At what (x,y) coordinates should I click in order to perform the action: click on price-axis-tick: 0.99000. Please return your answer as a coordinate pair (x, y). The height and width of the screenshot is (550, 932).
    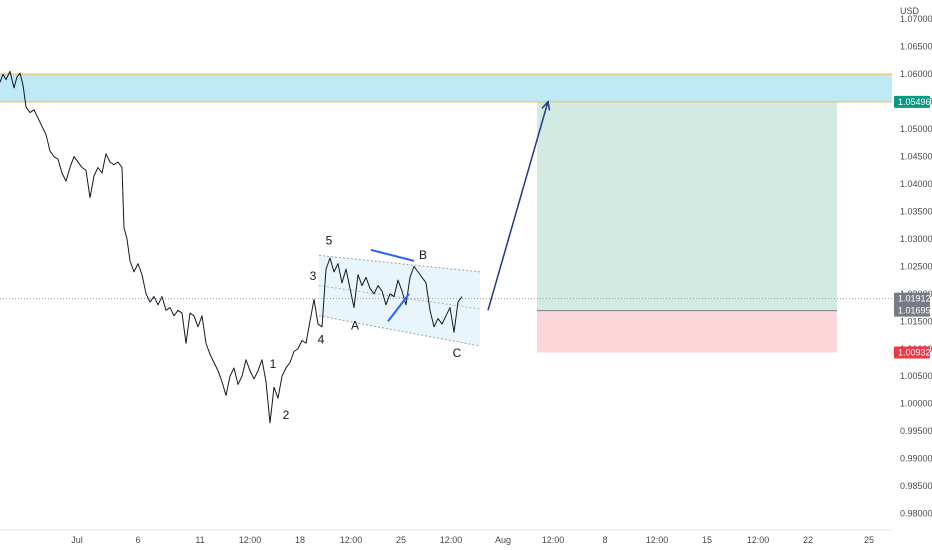
    Looking at the image, I should click on (916, 459).